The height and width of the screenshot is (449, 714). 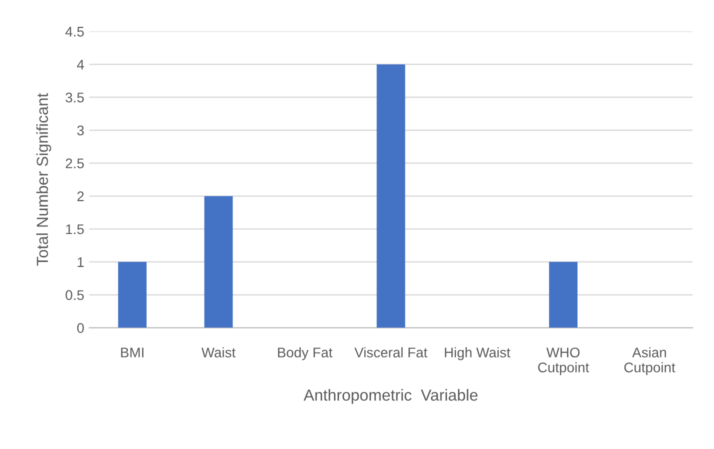 What do you see at coordinates (218, 352) in the screenshot?
I see `x-tick-label: Waist` at bounding box center [218, 352].